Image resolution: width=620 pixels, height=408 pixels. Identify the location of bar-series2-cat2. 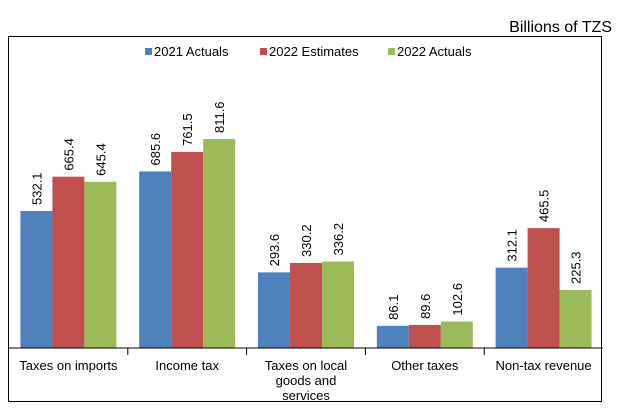
(187, 249).